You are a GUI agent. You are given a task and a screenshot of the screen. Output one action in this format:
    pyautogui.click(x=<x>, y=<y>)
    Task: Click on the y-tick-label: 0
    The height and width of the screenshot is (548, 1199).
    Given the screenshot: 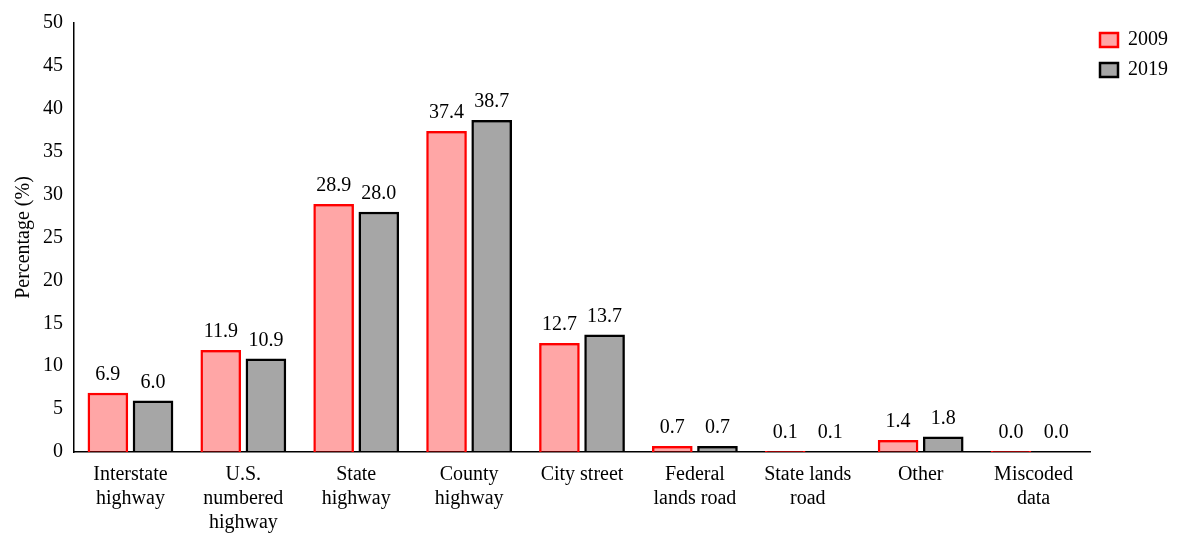 What is the action you would take?
    pyautogui.click(x=58, y=450)
    